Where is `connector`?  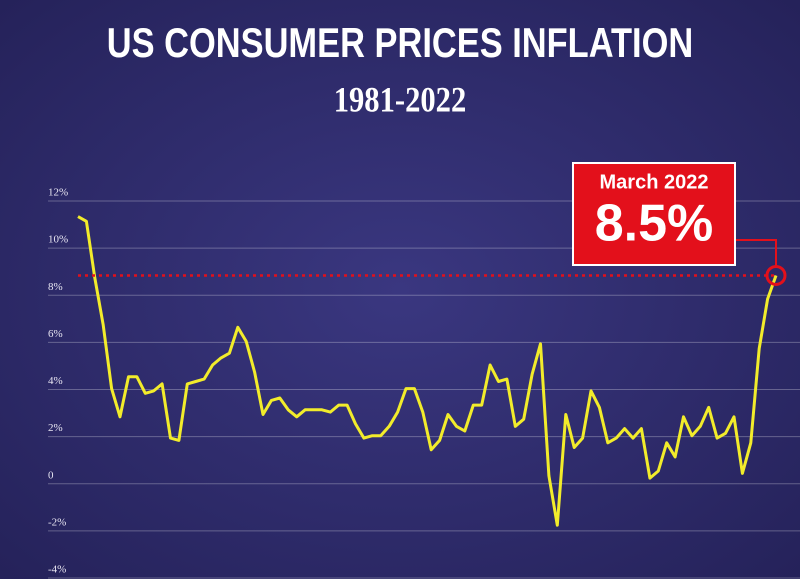
connector is located at coordinates (756, 253).